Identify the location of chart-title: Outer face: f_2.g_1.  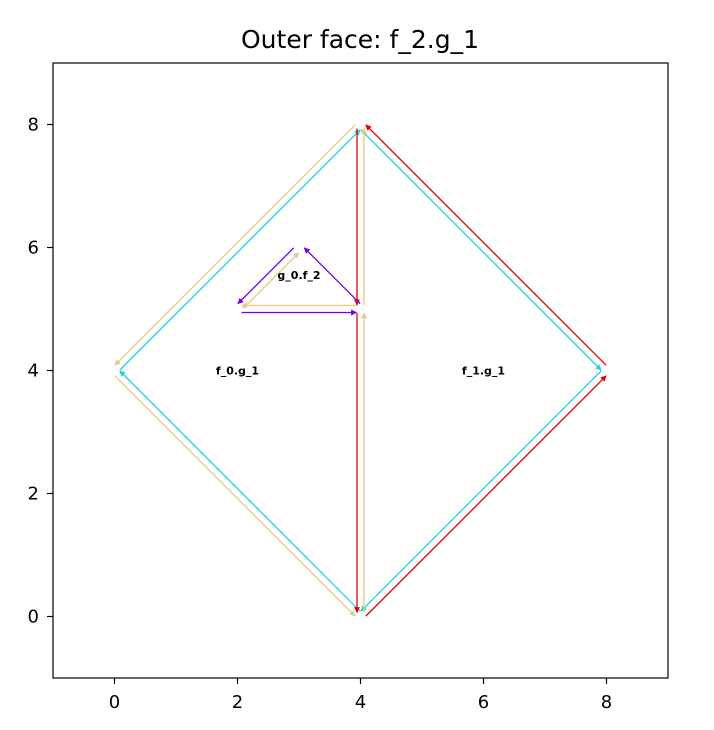
(360, 39).